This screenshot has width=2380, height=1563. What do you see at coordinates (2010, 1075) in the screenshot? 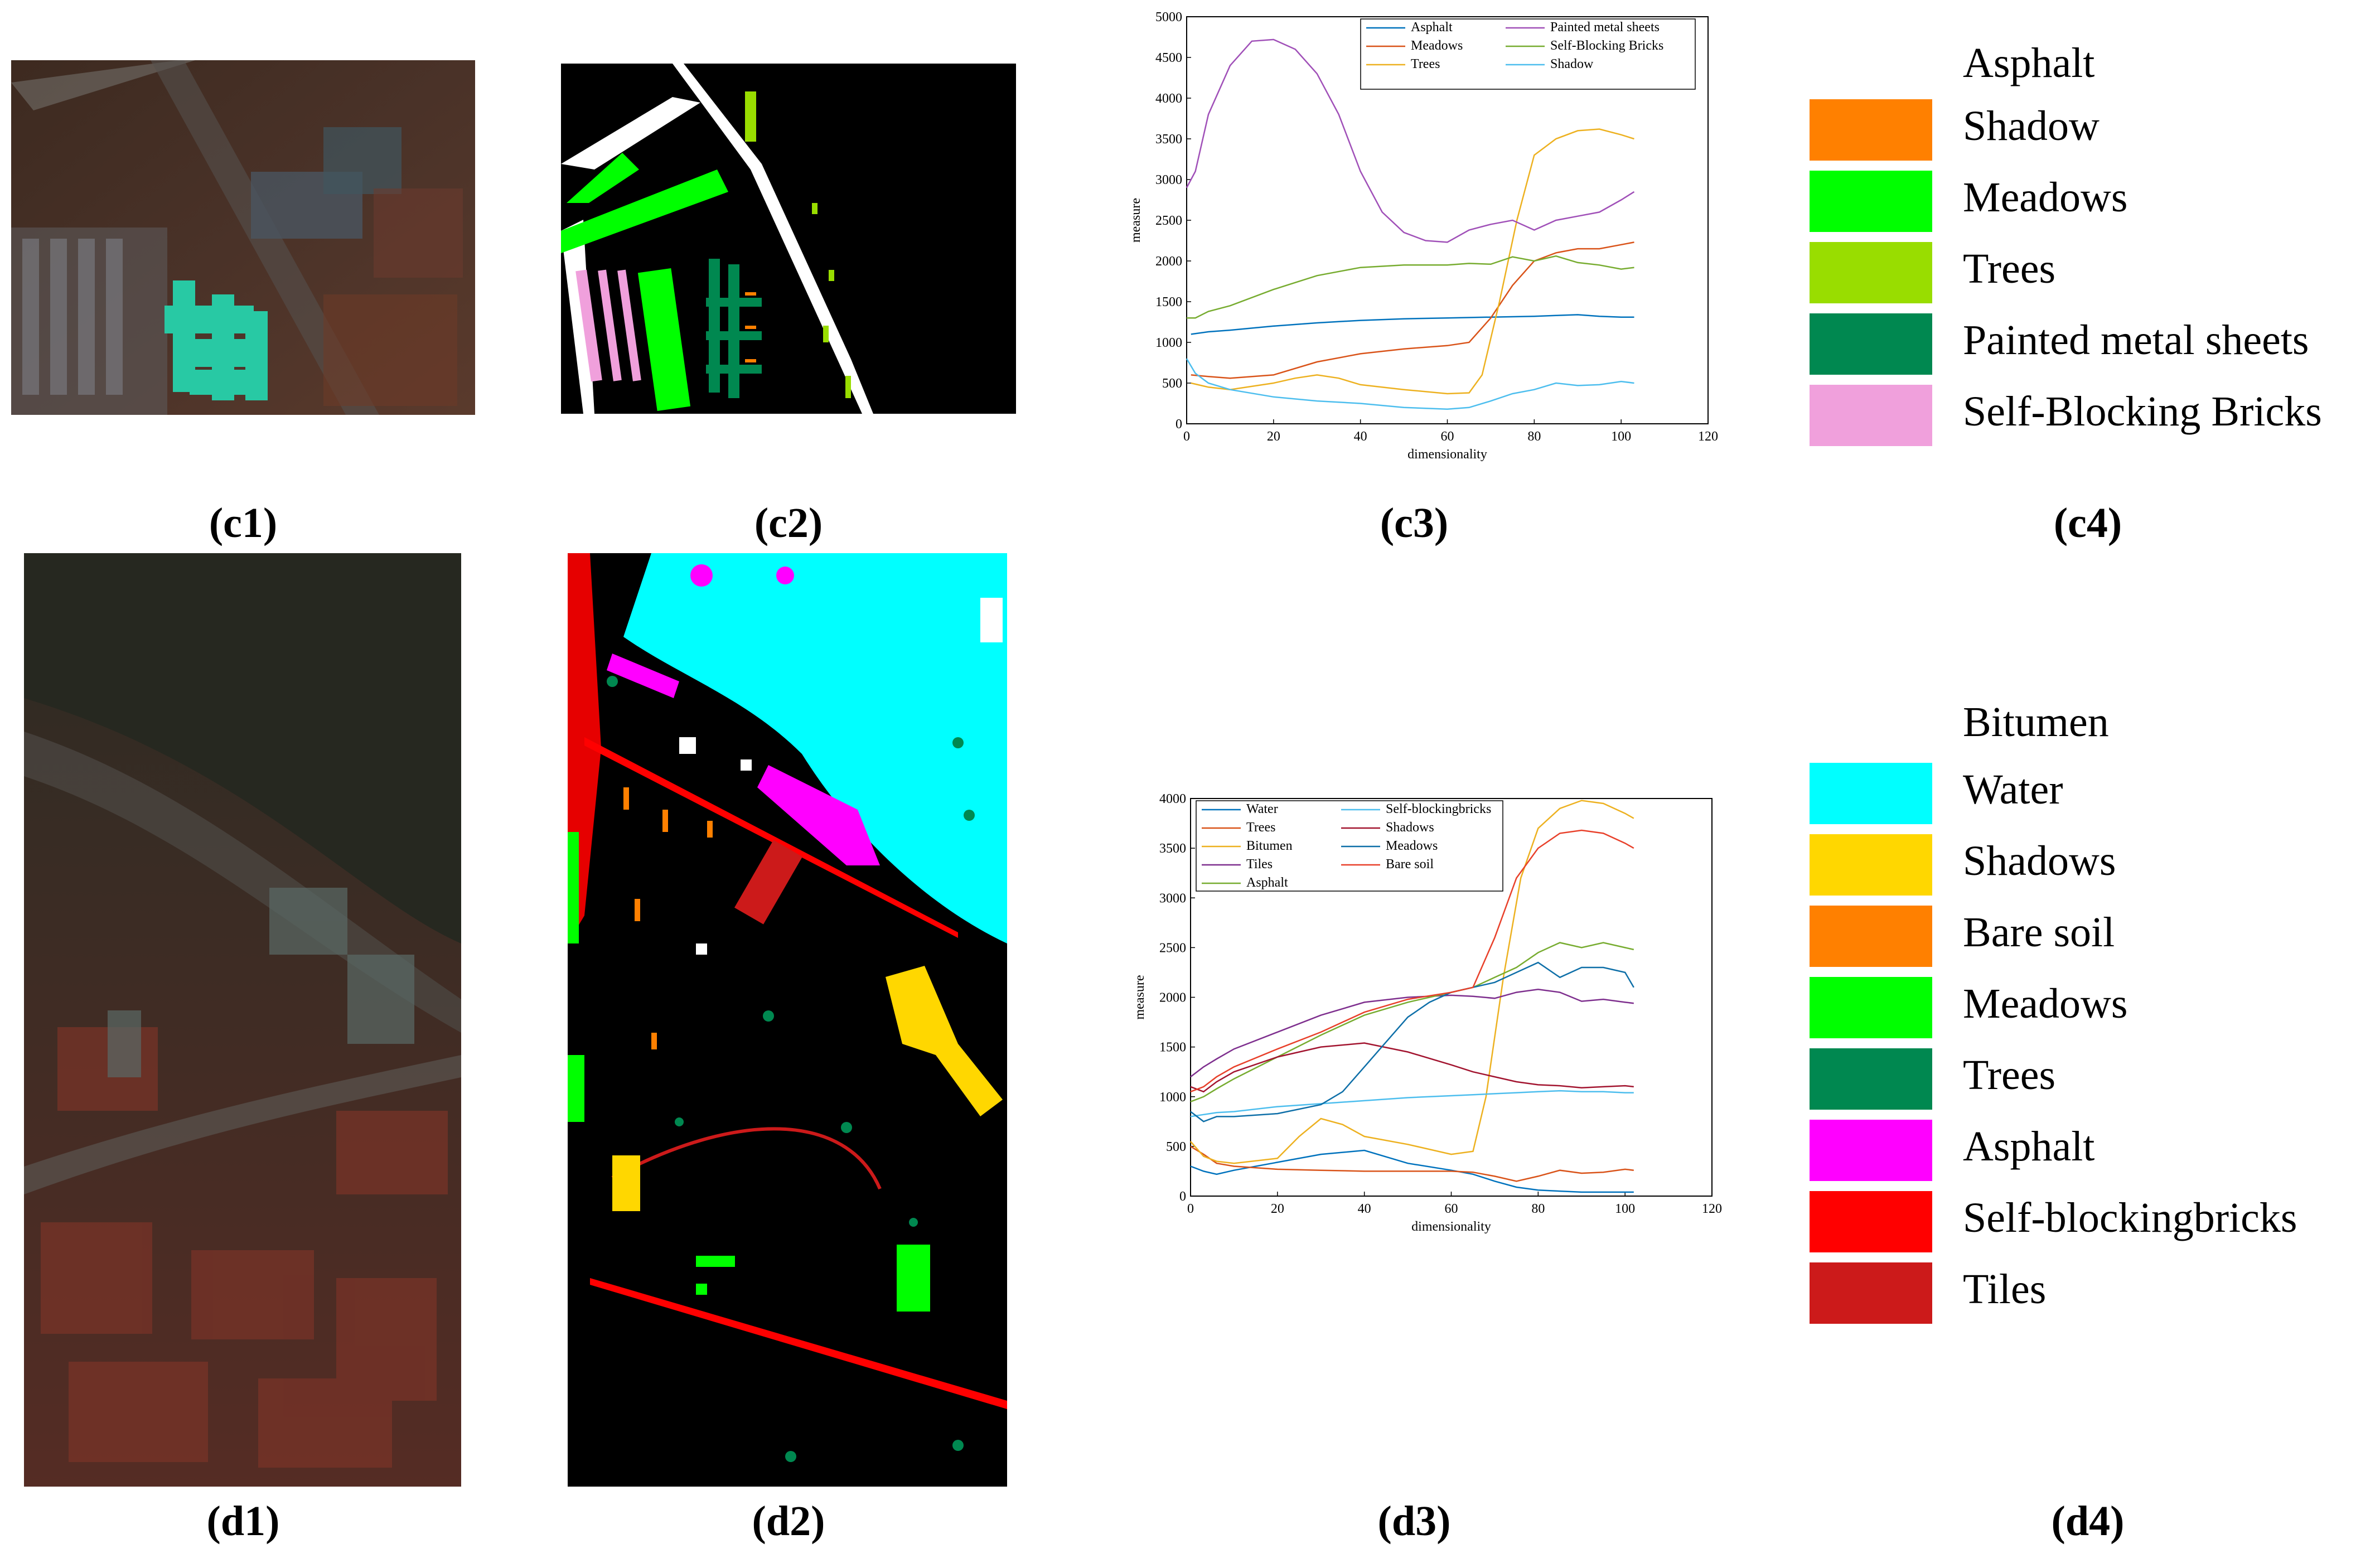
I see `legend_d4-label: Trees` at bounding box center [2010, 1075].